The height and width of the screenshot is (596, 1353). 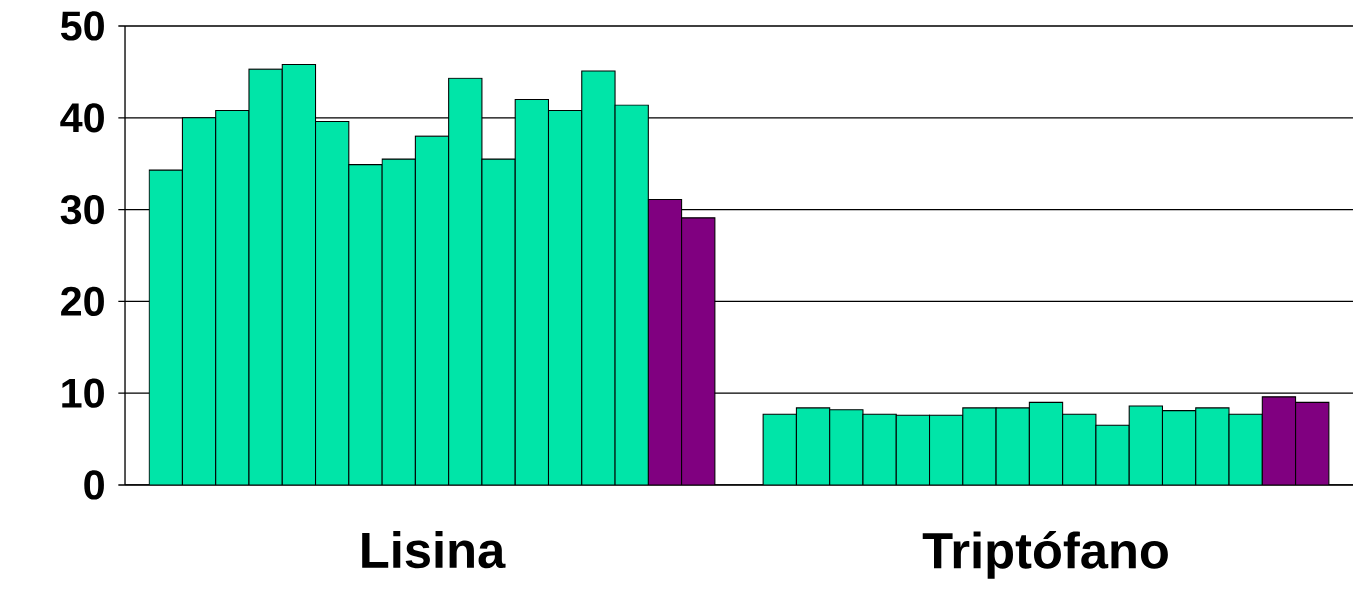 What do you see at coordinates (82, 301) in the screenshot?
I see `y-tick-label: 20` at bounding box center [82, 301].